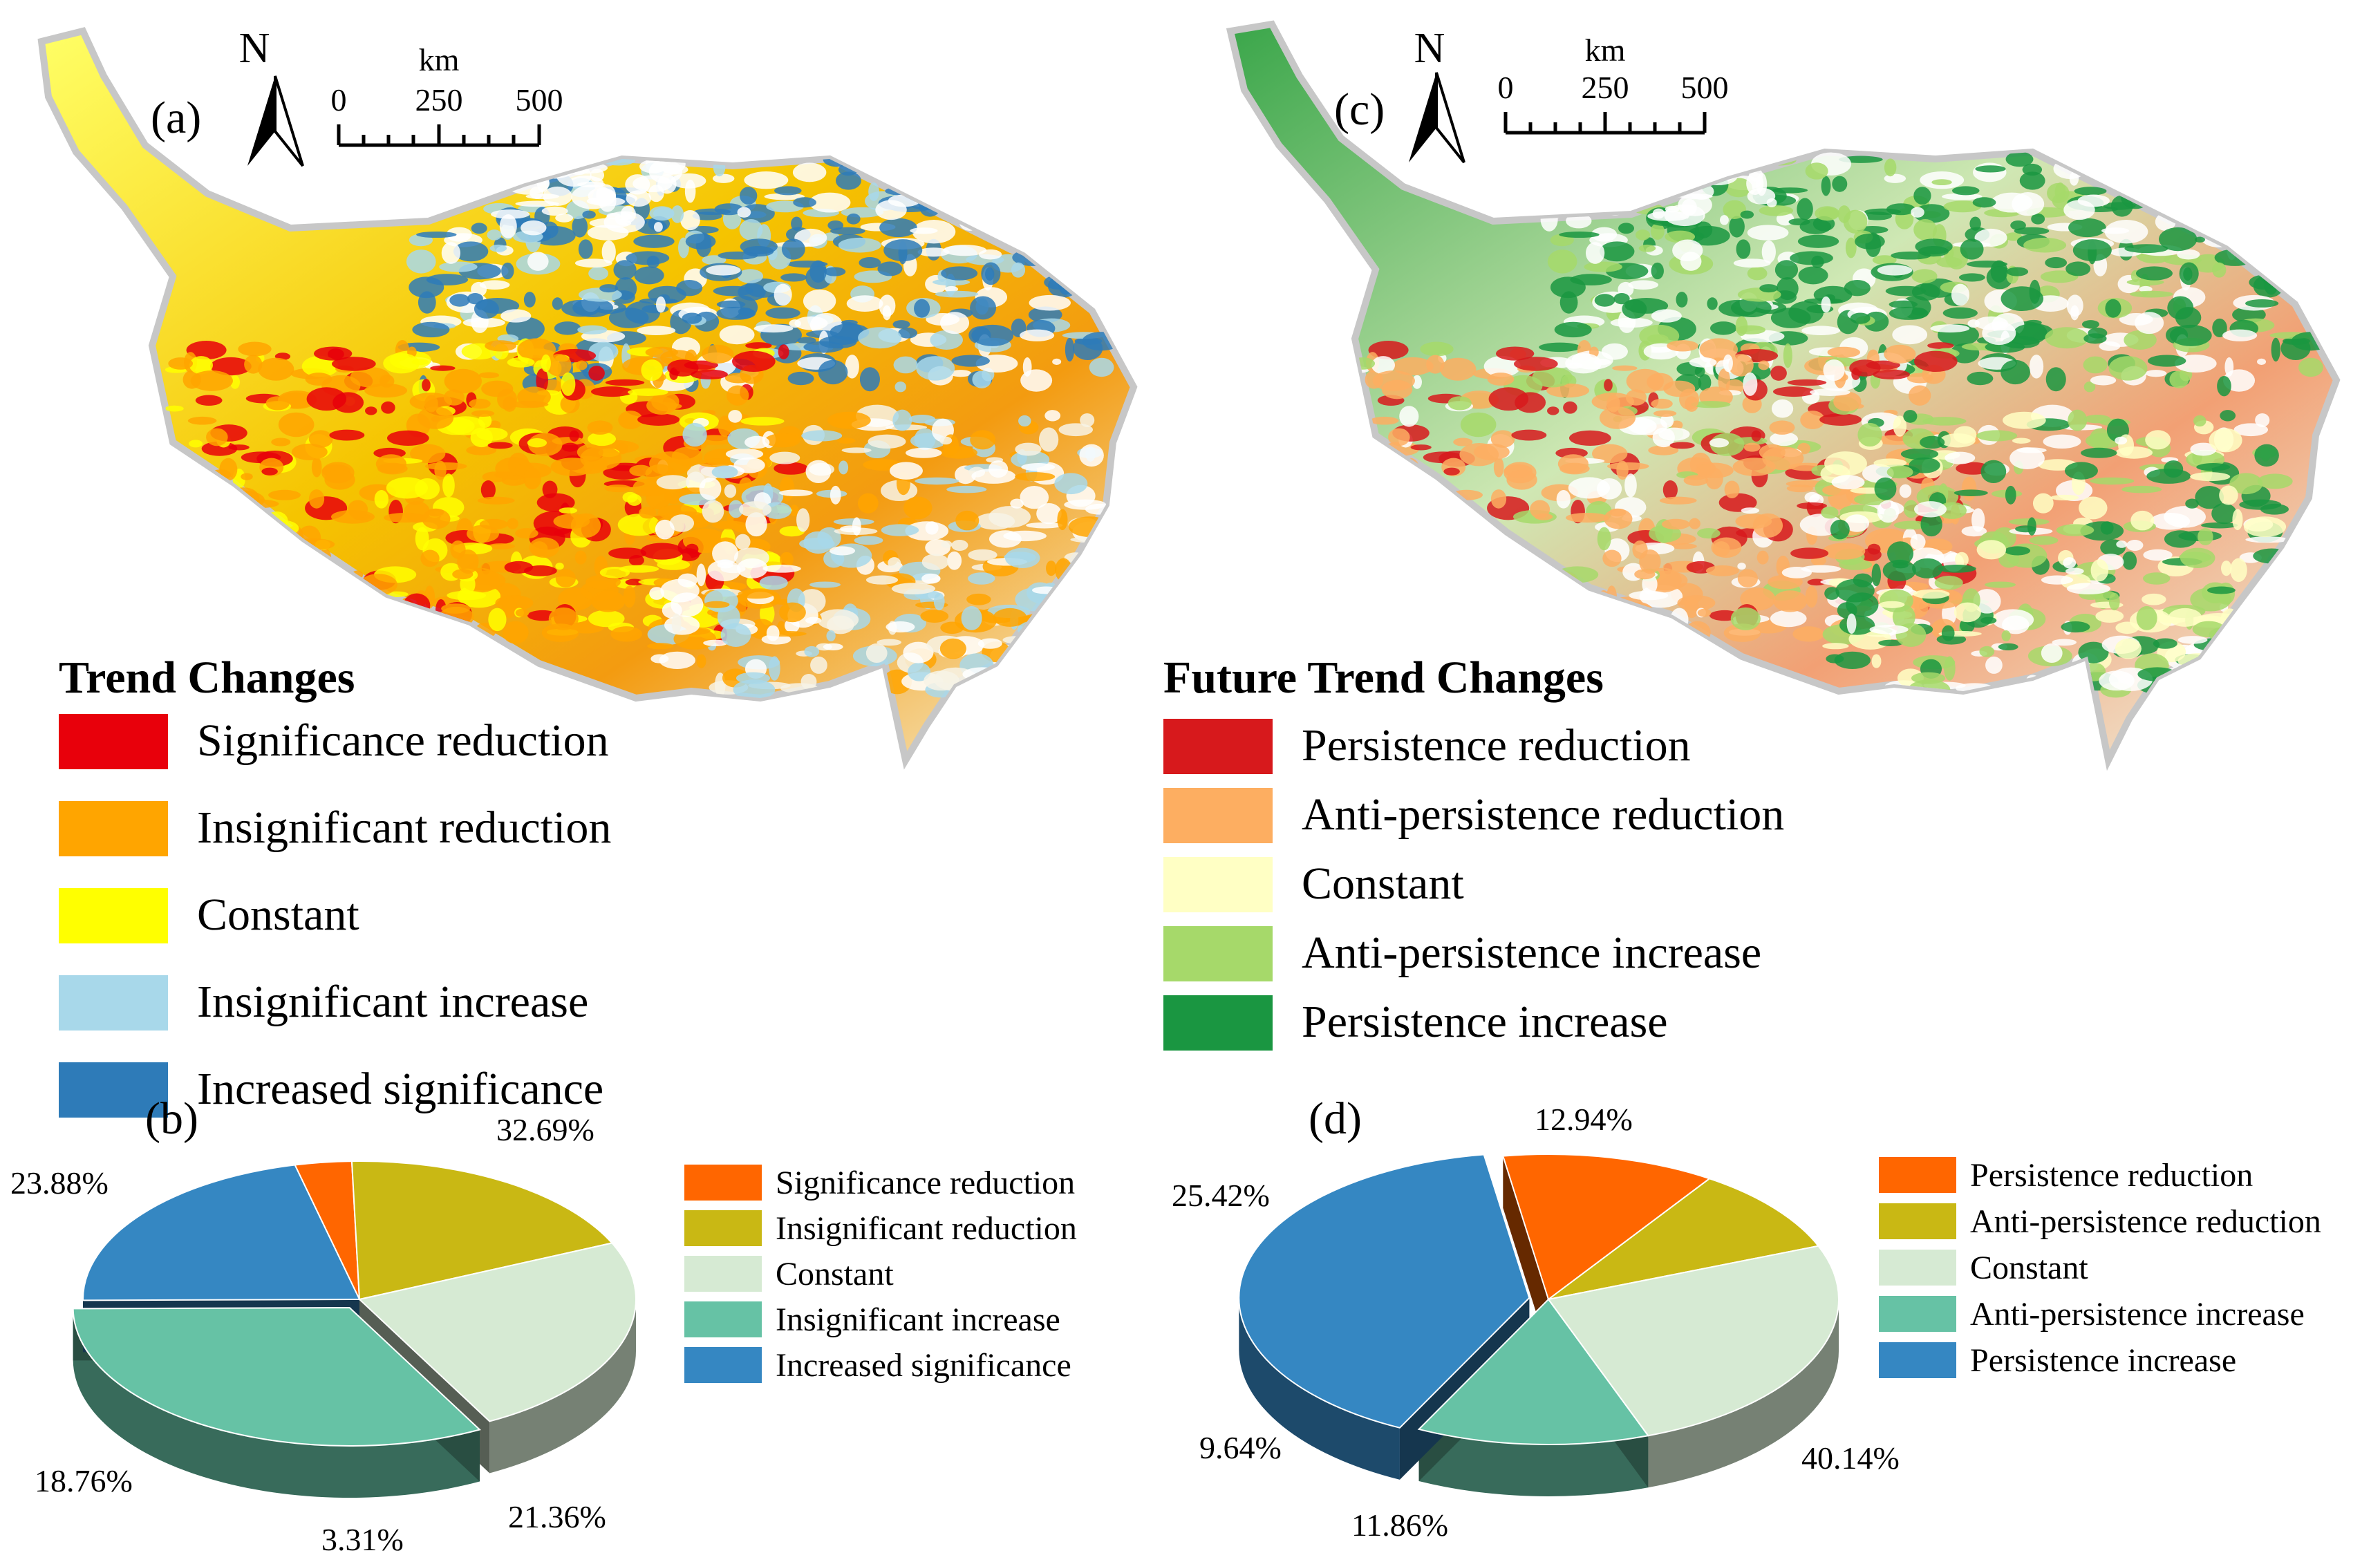 Image resolution: width=2380 pixels, height=1562 pixels. What do you see at coordinates (339, 100) in the screenshot?
I see `scale-tick-a-0: 0` at bounding box center [339, 100].